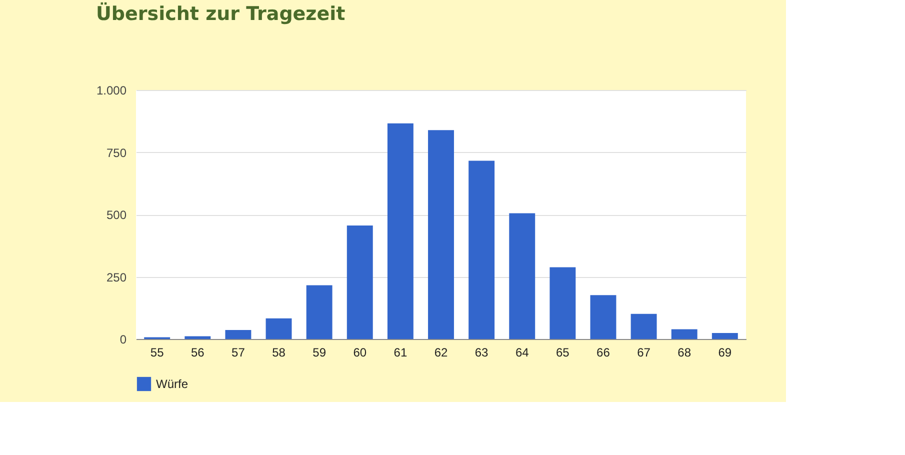 This screenshot has width=905, height=455. What do you see at coordinates (603, 353) in the screenshot?
I see `x-tick-label: 66` at bounding box center [603, 353].